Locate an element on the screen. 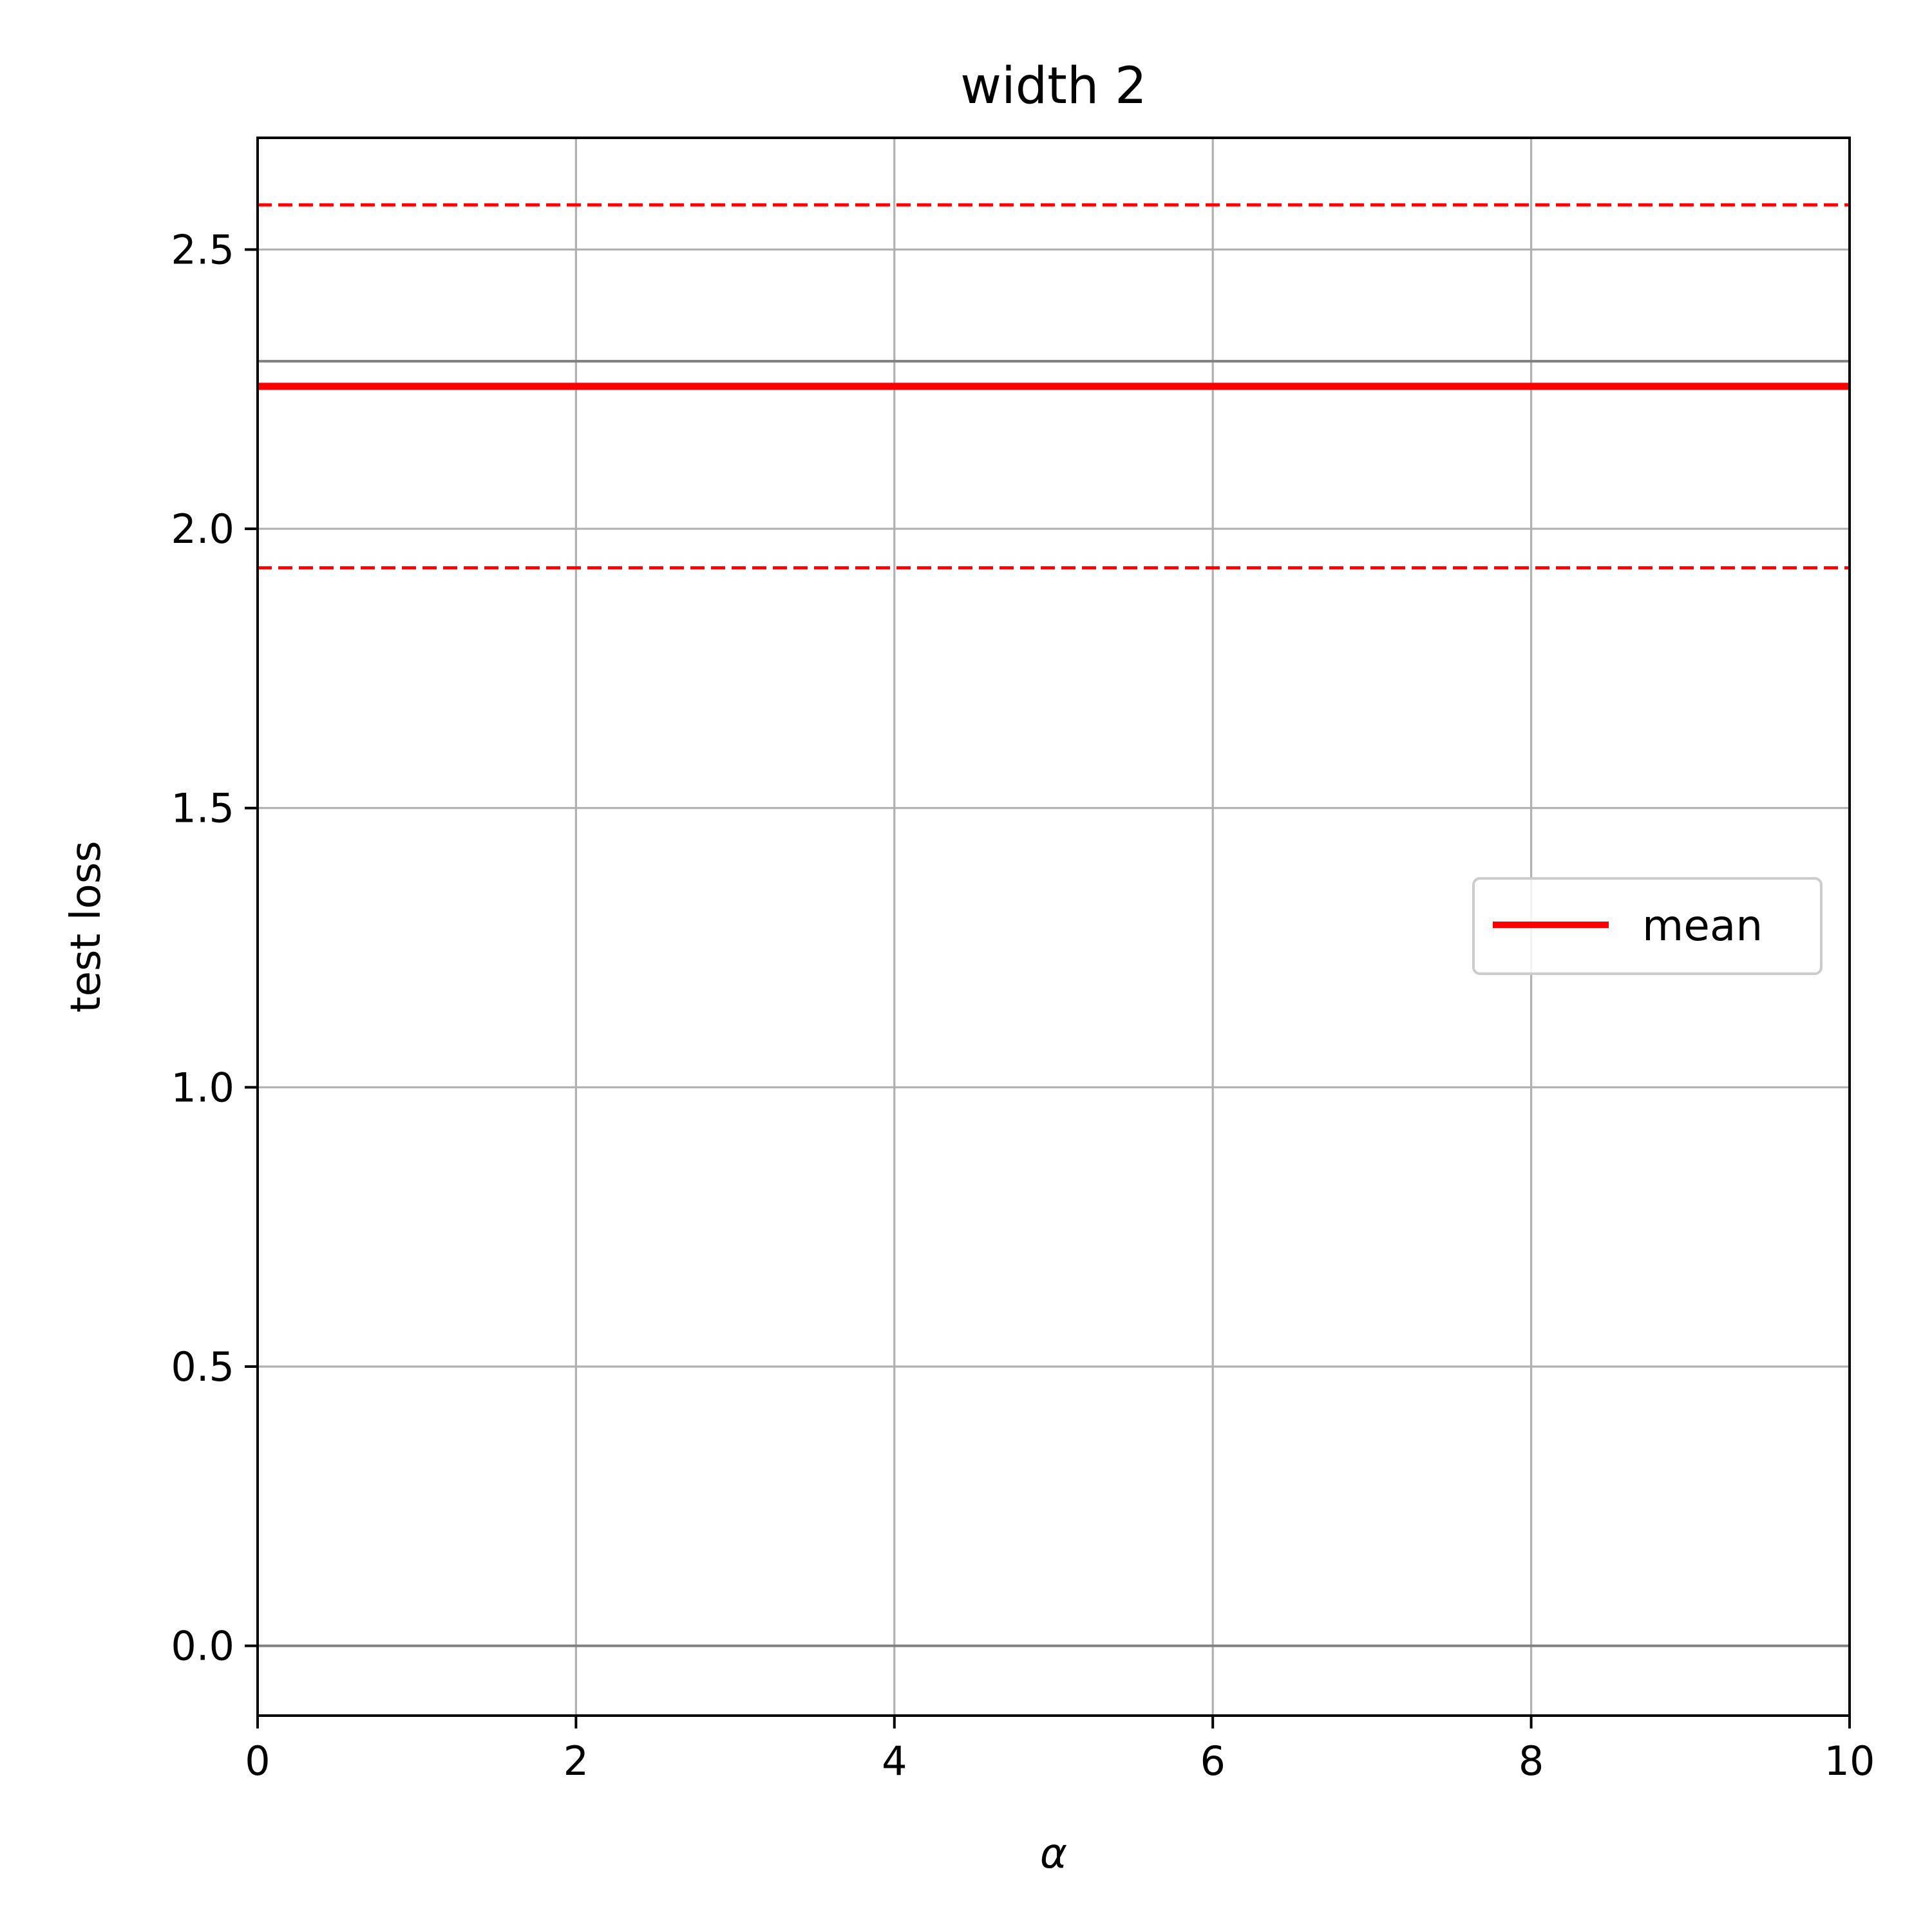  legend-box is located at coordinates (1647, 926).